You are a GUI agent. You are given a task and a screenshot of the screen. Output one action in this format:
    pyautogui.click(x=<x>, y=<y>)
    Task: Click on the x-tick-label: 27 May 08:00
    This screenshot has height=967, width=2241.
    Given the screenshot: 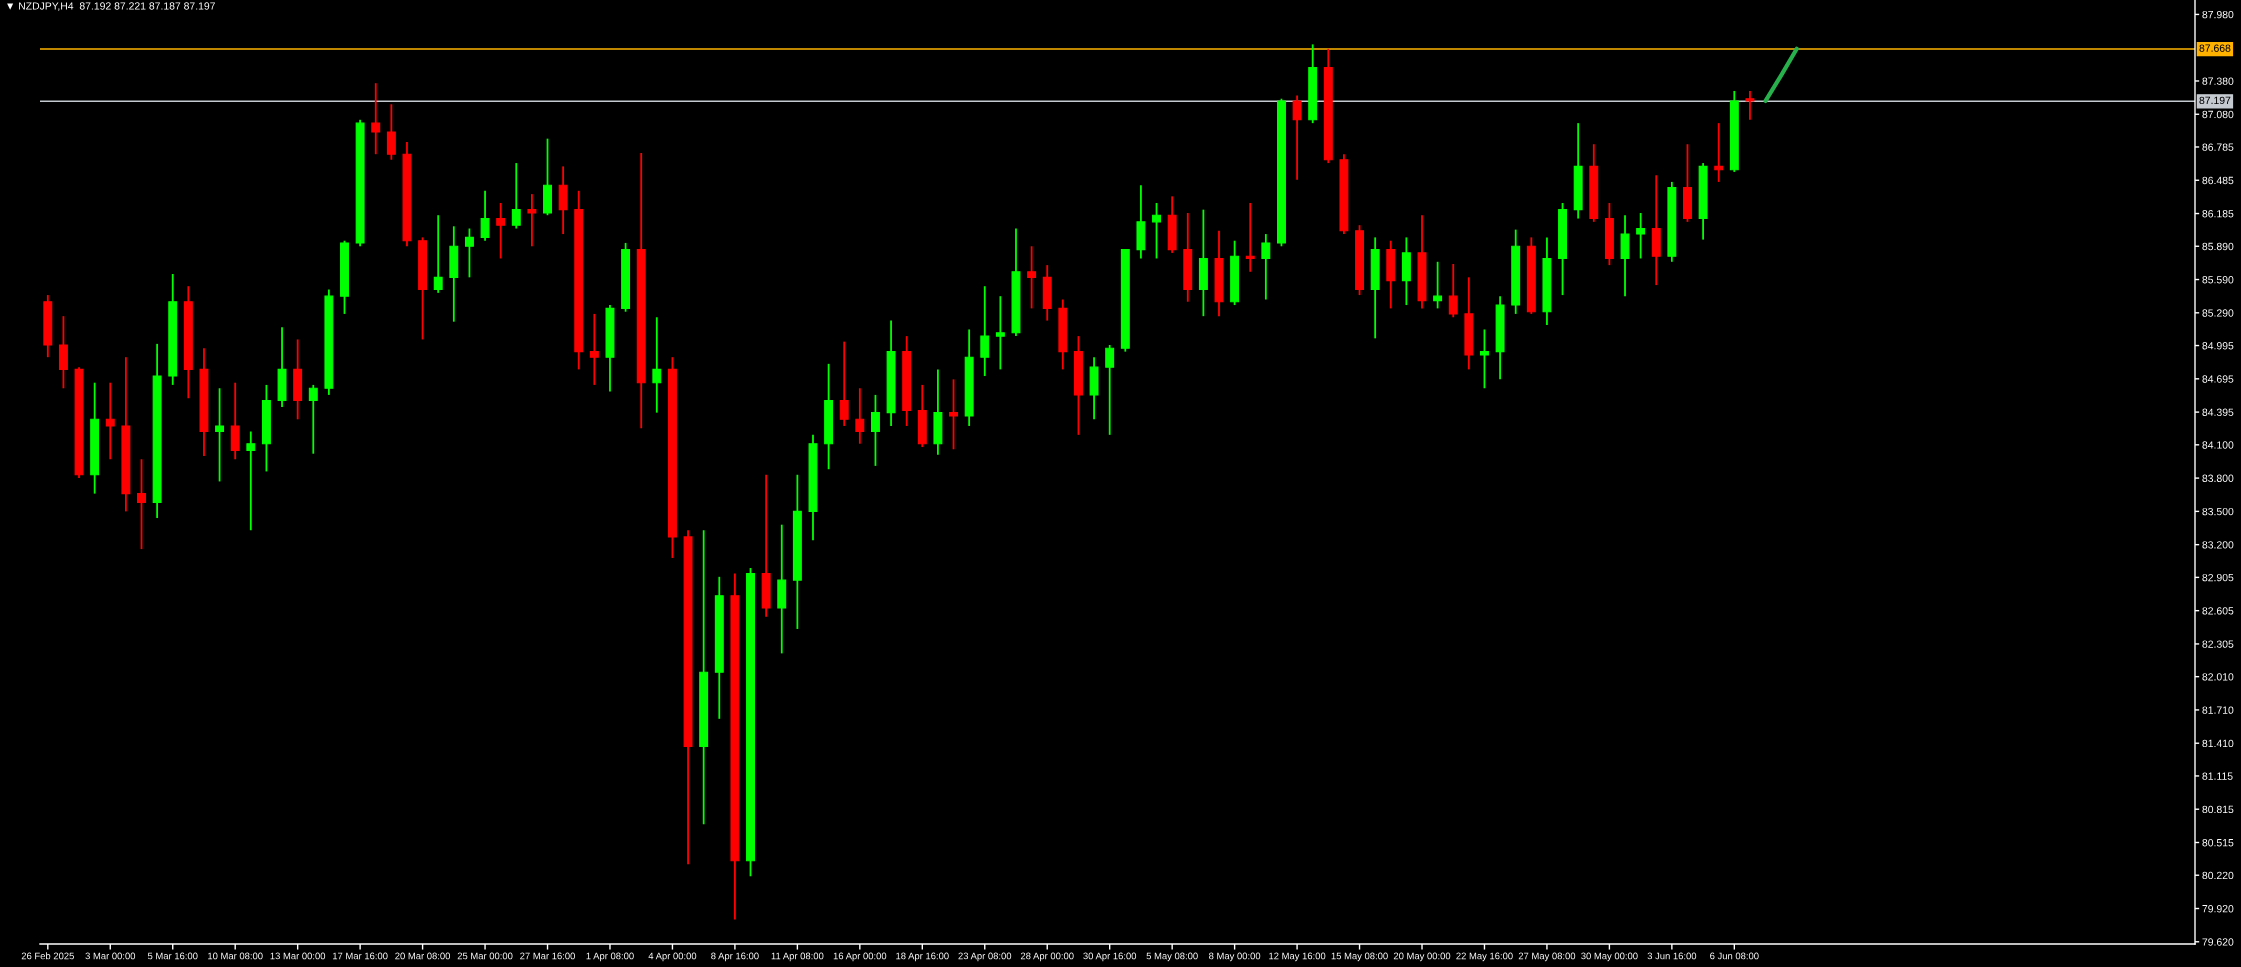 What is the action you would take?
    pyautogui.click(x=1547, y=957)
    